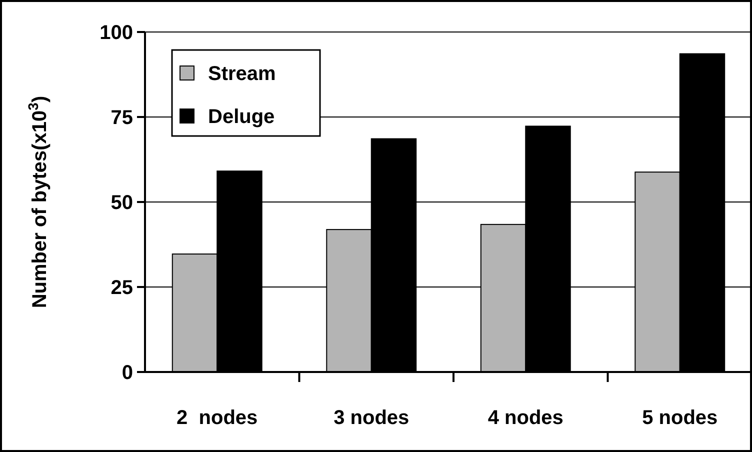  I want to click on x-tick-label: 2 nodes, so click(217, 418).